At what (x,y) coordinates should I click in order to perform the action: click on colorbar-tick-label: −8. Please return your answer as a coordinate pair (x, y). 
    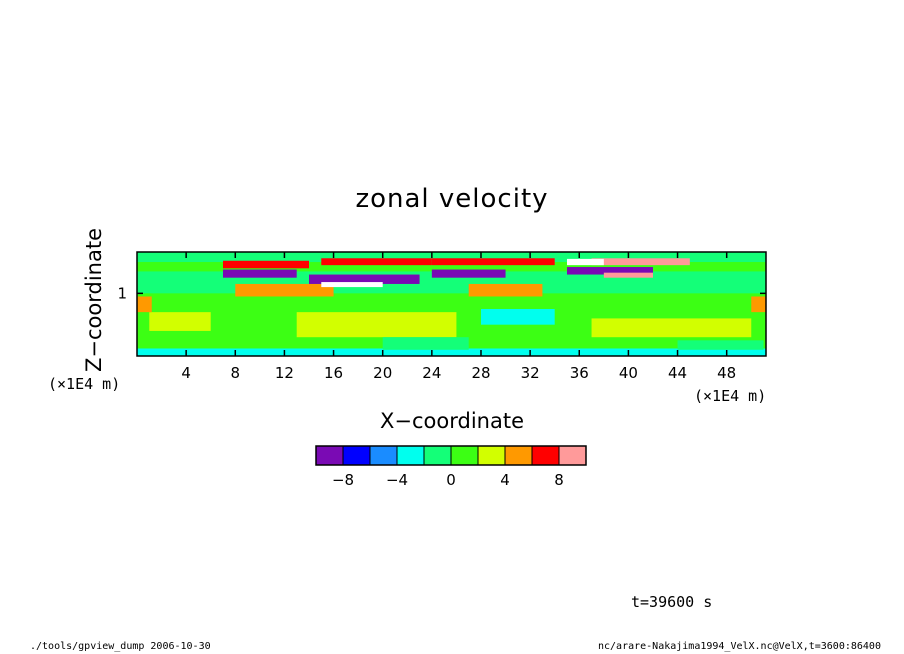
    Looking at the image, I should click on (343, 480).